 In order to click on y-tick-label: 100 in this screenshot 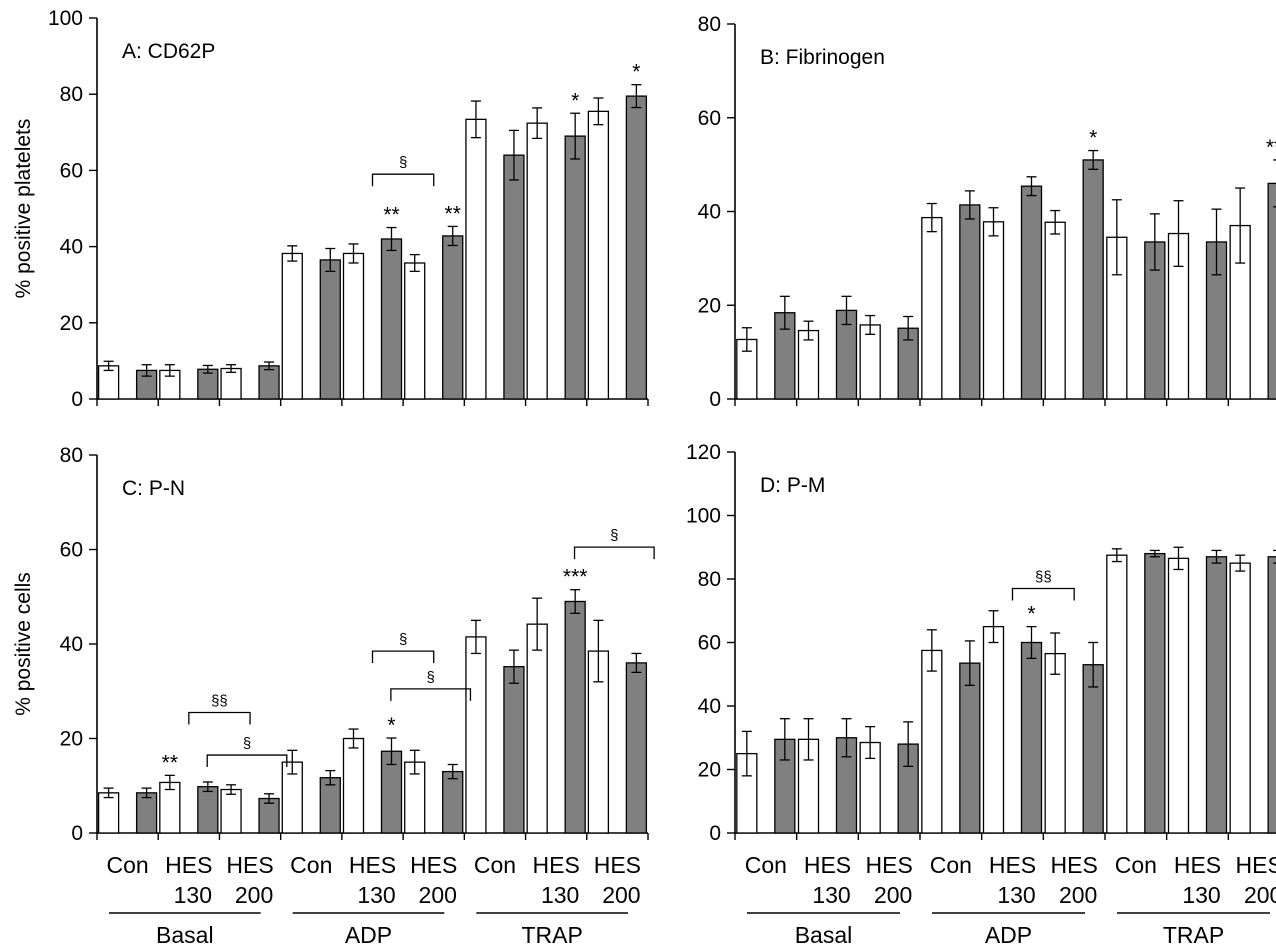, I will do `click(65, 18)`.